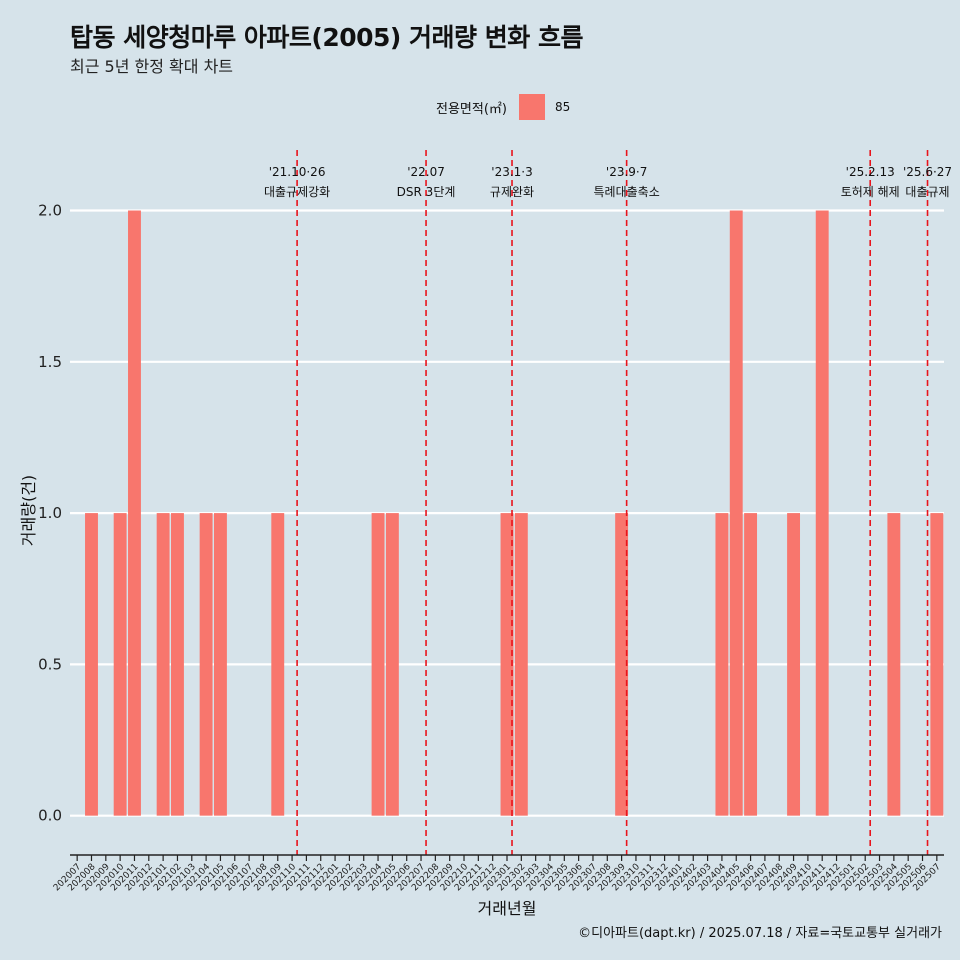 The height and width of the screenshot is (960, 960). What do you see at coordinates (297, 192) in the screenshot?
I see `annotation-label: 대출규제강화` at bounding box center [297, 192].